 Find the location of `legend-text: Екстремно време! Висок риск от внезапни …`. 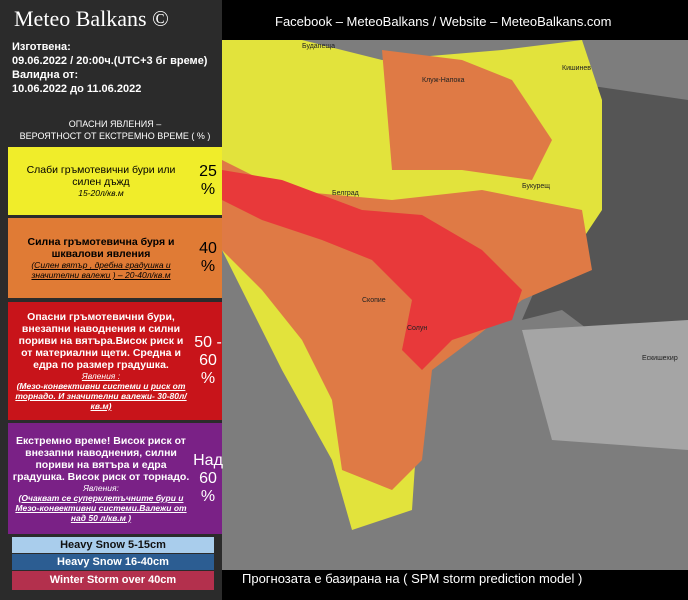

legend-text: Екстремно време! Висок риск от внезапни … is located at coordinates (101, 458).